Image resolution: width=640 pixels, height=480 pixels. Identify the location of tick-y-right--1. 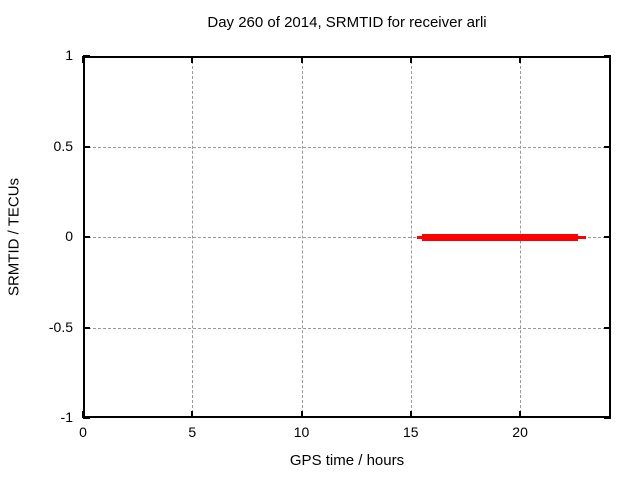
(607, 418).